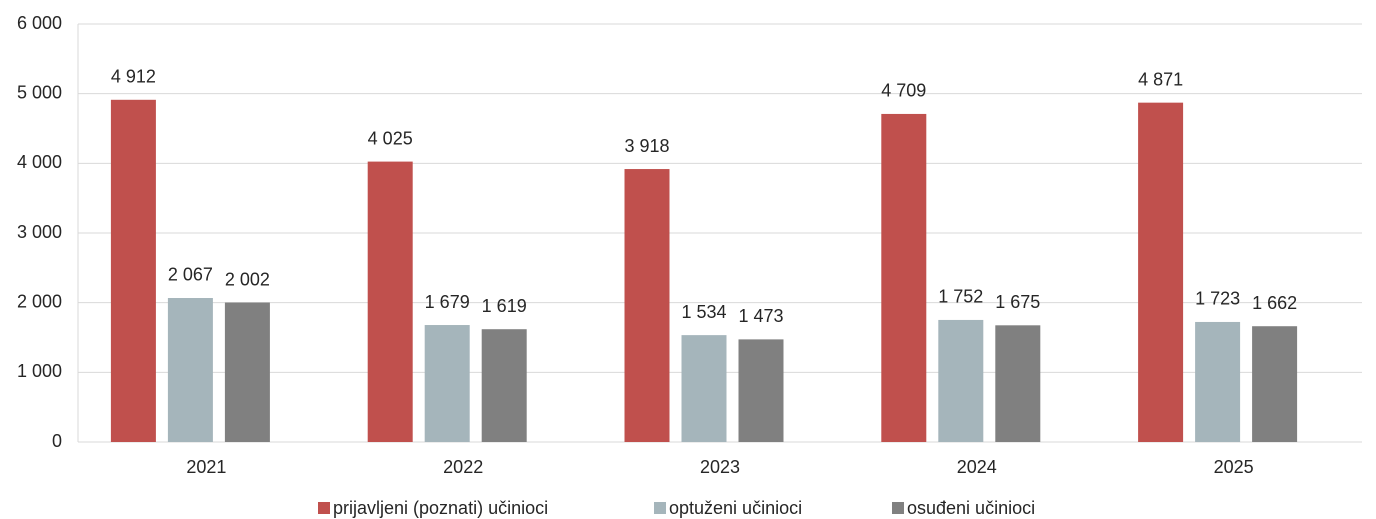 This screenshot has height=519, width=1376. Describe the element at coordinates (504, 306) in the screenshot. I see `data-label: 1 619` at that location.